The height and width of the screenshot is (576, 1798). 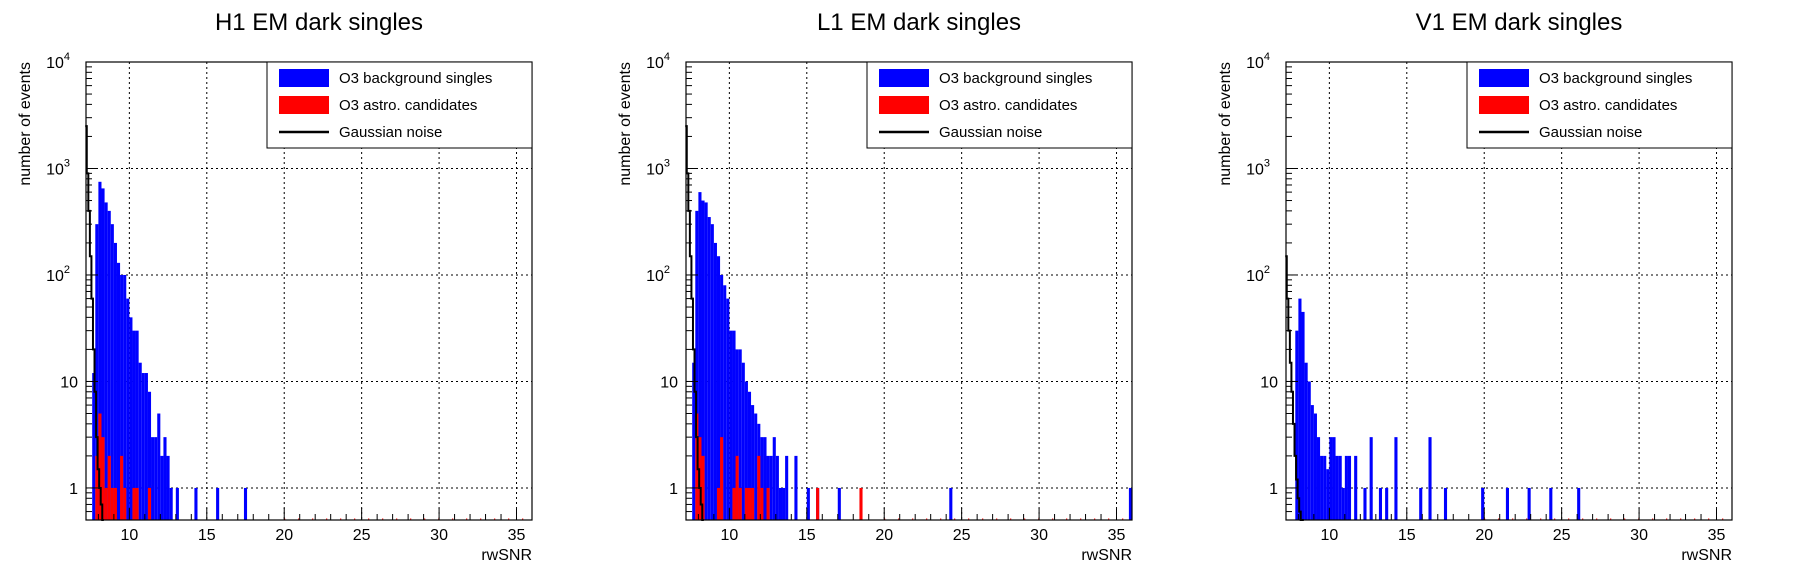 What do you see at coordinates (94, 323) in the screenshot?
I see `gaussian-noise-line` at bounding box center [94, 323].